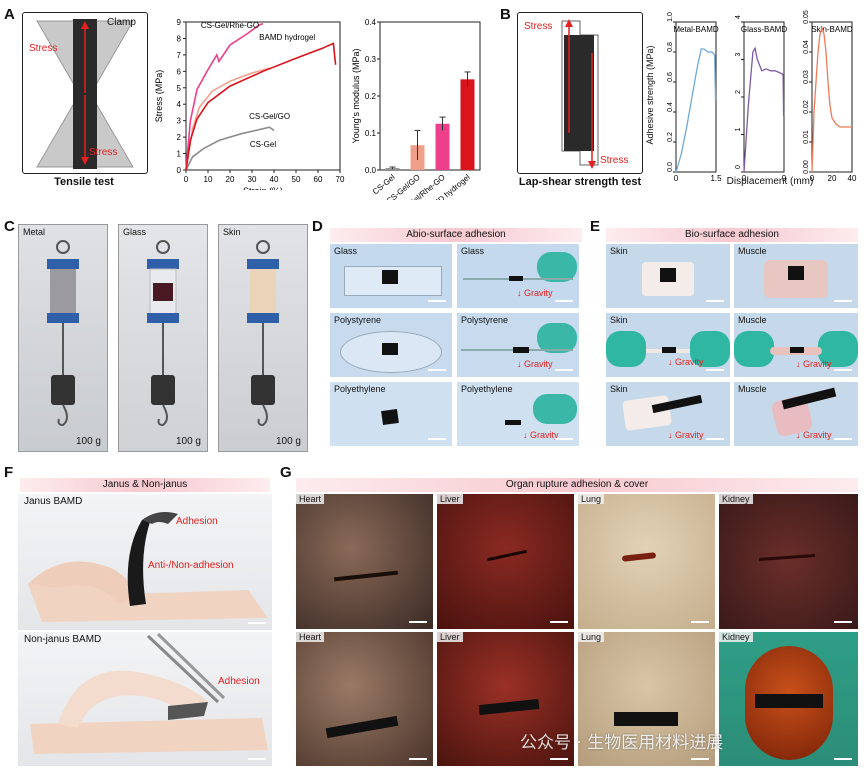 This screenshot has width=865, height=770. What do you see at coordinates (53, 501) in the screenshot?
I see `janus-label: Janus BAMD` at bounding box center [53, 501].